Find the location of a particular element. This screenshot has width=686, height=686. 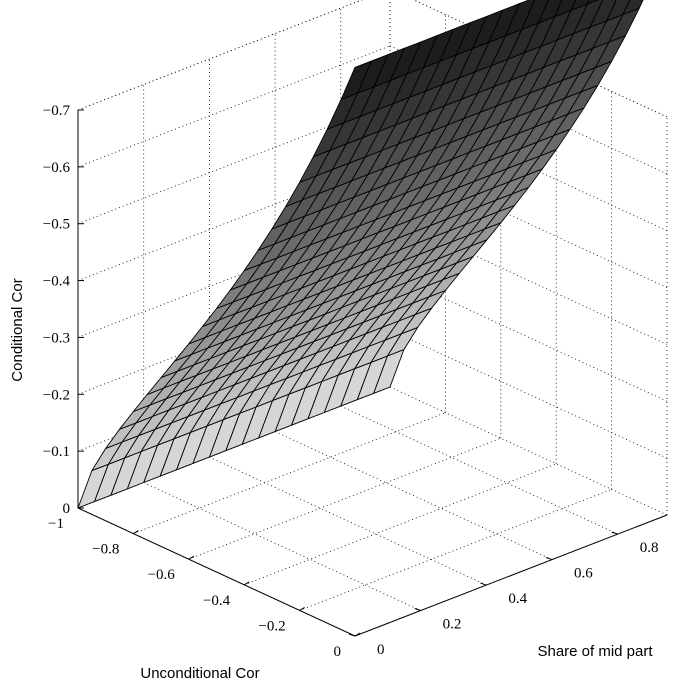

y-tick-label: 0 is located at coordinates (381, 650).